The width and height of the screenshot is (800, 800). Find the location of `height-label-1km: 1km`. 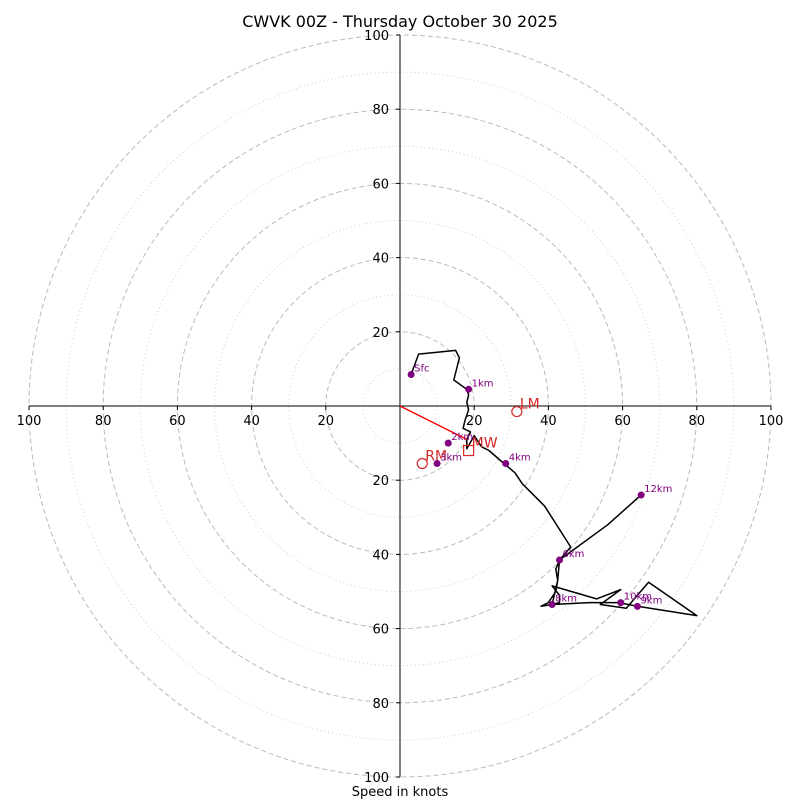

height-label-1km: 1km is located at coordinates (483, 383).